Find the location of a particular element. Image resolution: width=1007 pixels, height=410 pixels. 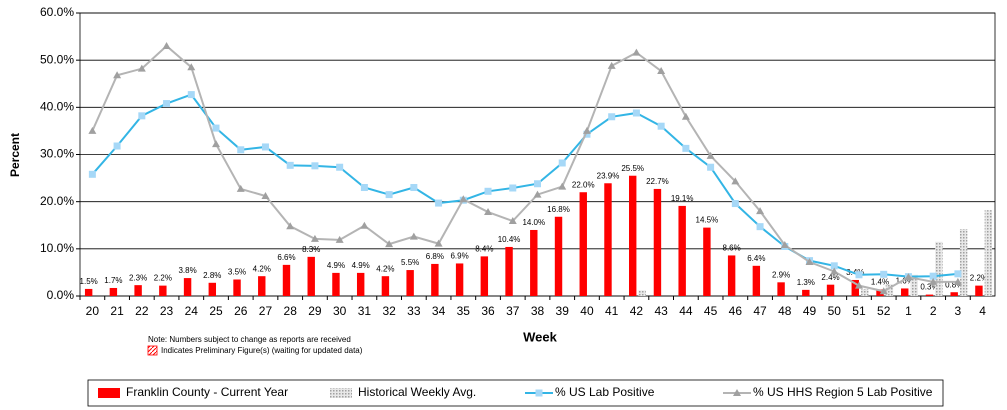

value-label: 2.3% is located at coordinates (138, 277).